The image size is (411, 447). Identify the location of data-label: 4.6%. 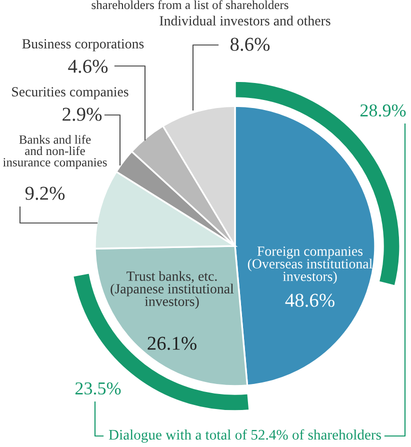
(88, 66).